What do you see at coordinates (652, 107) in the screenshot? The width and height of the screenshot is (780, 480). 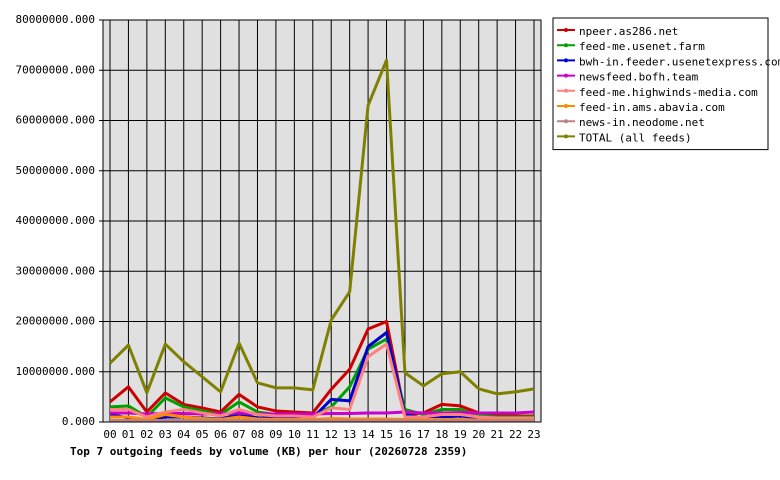 I see `legend-label: feed-in.ams.abavia.com` at bounding box center [652, 107].